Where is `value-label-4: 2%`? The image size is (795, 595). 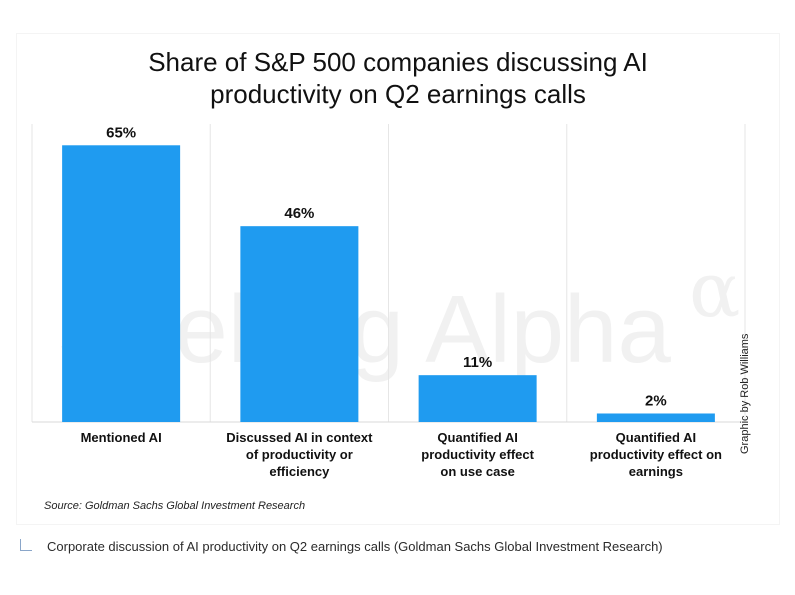
value-label-4: 2% is located at coordinates (656, 400).